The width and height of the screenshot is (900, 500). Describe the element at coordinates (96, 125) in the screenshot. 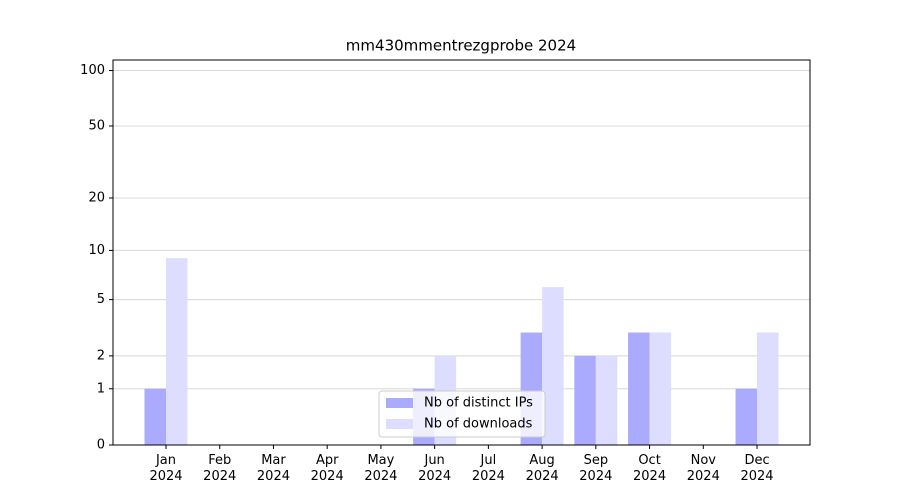

I see `y-tick-label: 50` at that location.